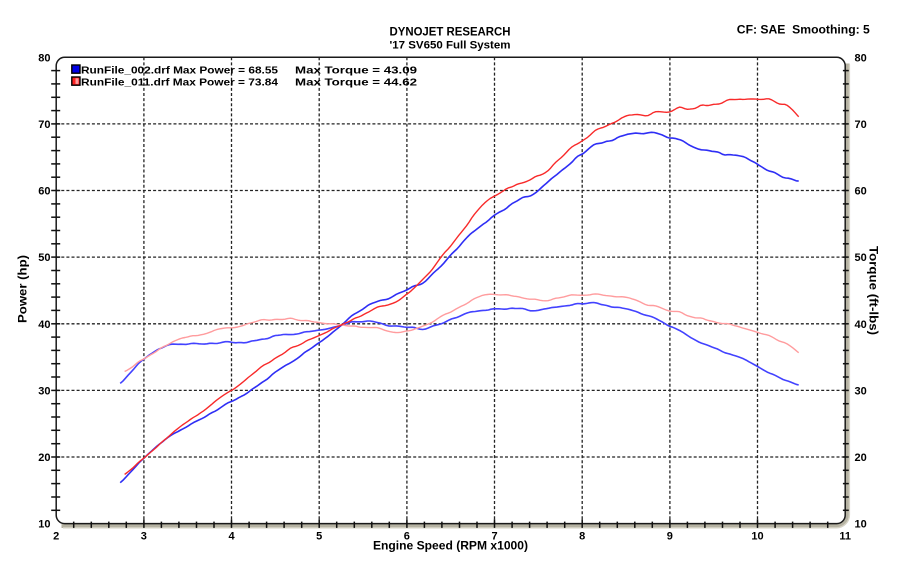 This screenshot has height=572, width=900. What do you see at coordinates (450, 546) in the screenshot?
I see `svg-text: Engine Speed (RPM x1000)` at bounding box center [450, 546].